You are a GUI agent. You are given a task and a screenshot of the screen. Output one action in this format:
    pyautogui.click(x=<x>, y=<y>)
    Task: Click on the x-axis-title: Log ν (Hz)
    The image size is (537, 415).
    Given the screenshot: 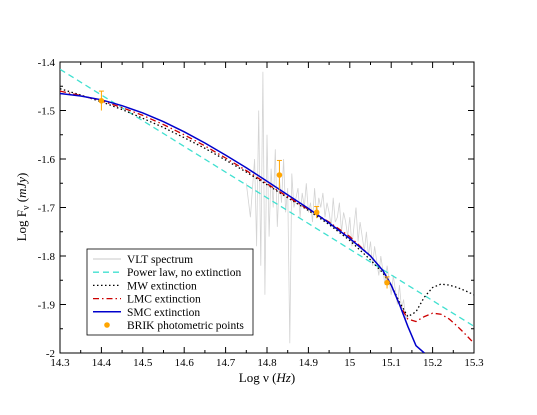 What is the action you would take?
    pyautogui.click(x=267, y=377)
    